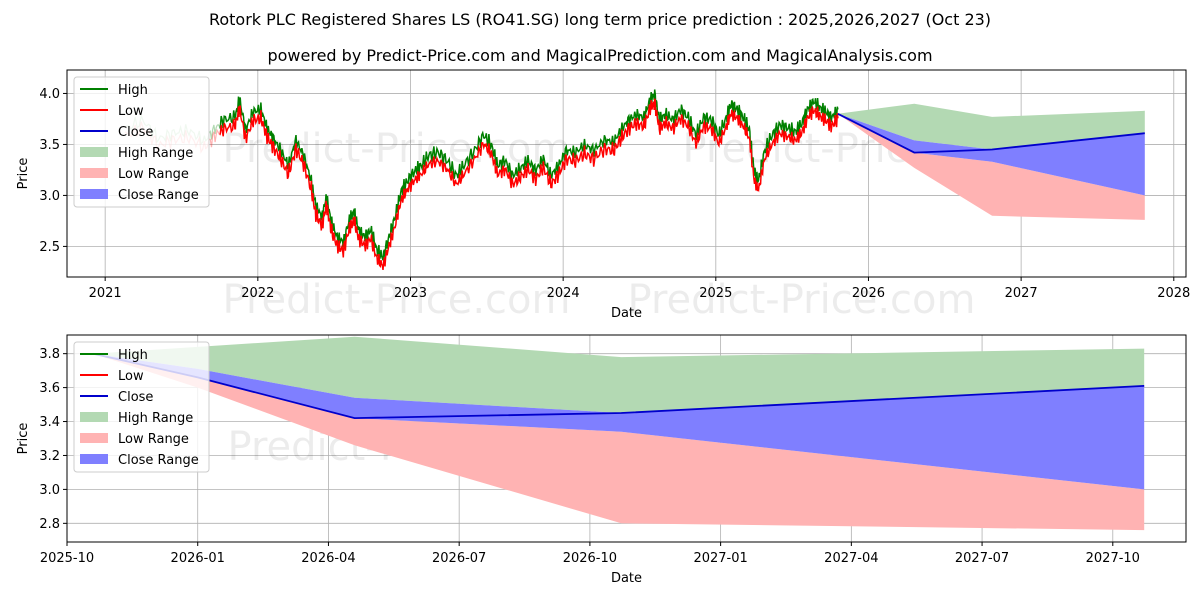  I want to click on x-tick-label: 2023, so click(410, 293).